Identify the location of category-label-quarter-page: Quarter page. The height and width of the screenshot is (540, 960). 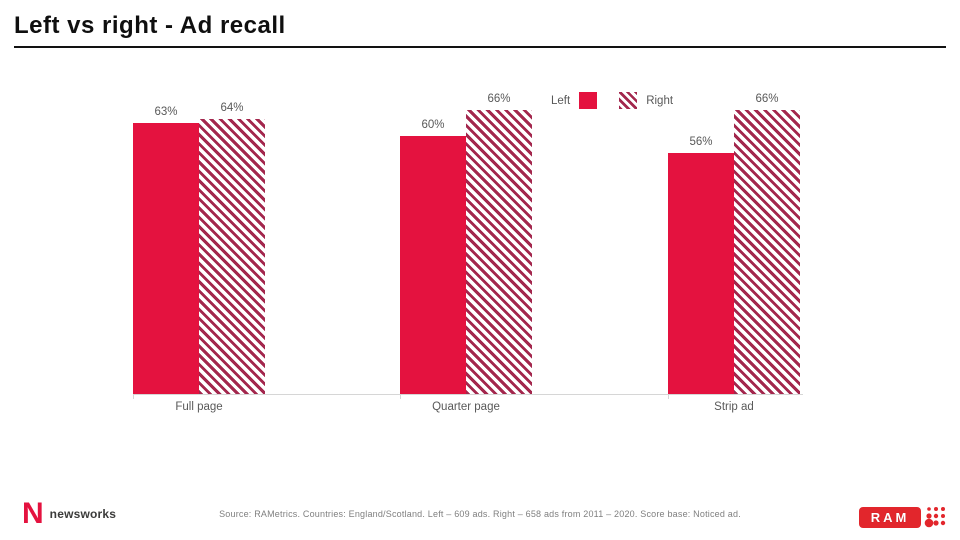
(466, 407).